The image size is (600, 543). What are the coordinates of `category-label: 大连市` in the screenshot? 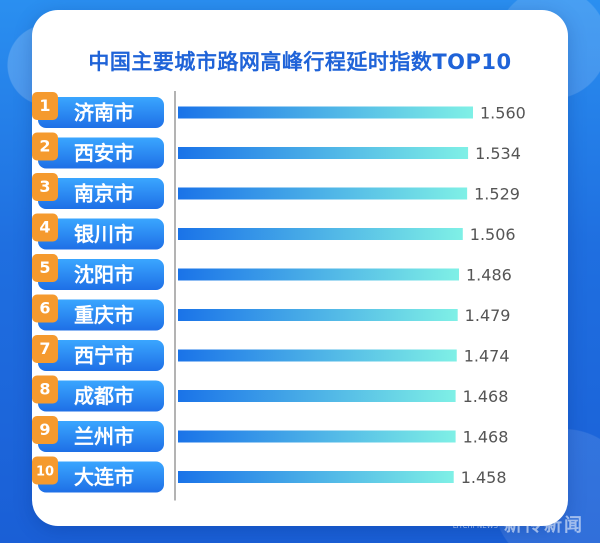 It's located at (104, 477).